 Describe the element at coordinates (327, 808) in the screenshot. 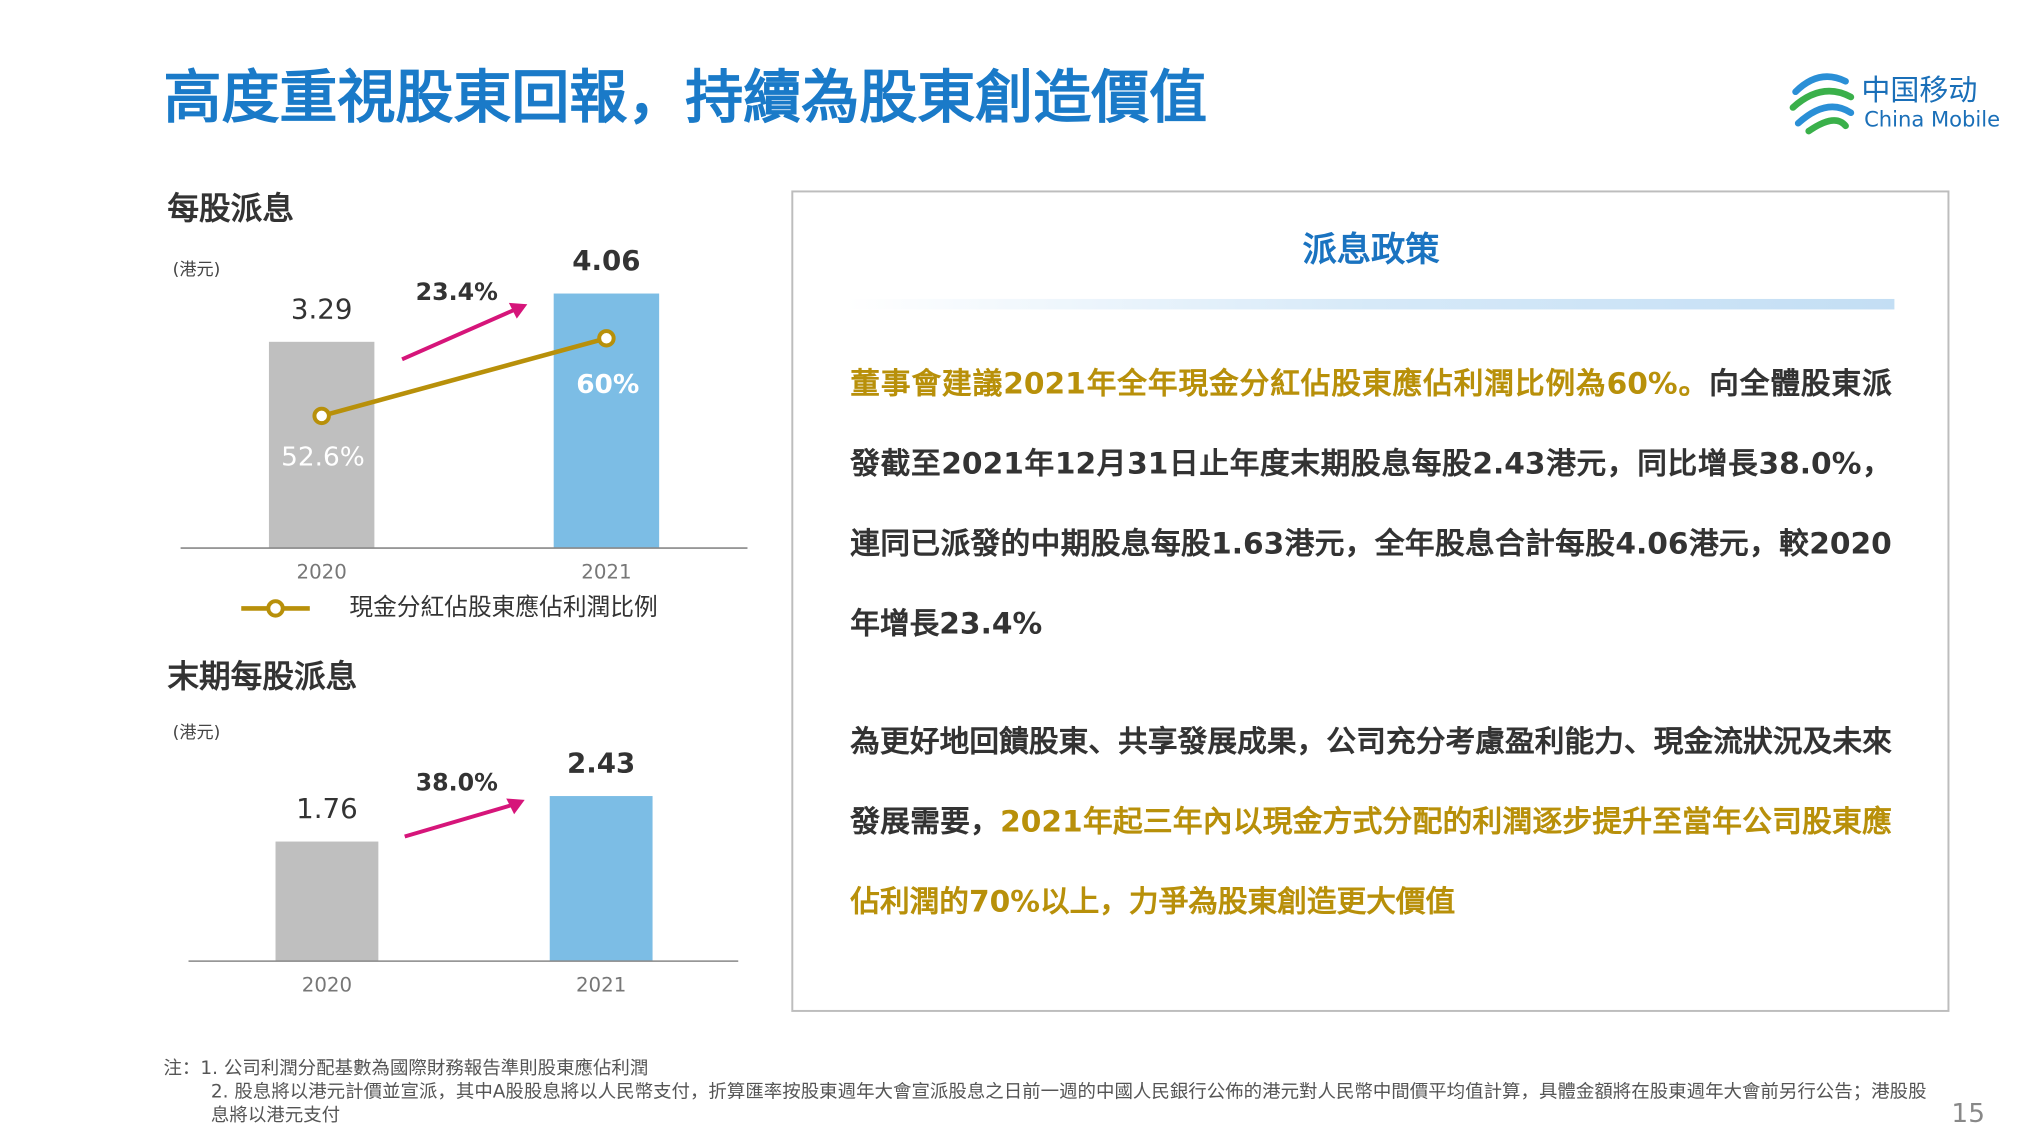

I see `bar-value-label: 1.76` at that location.